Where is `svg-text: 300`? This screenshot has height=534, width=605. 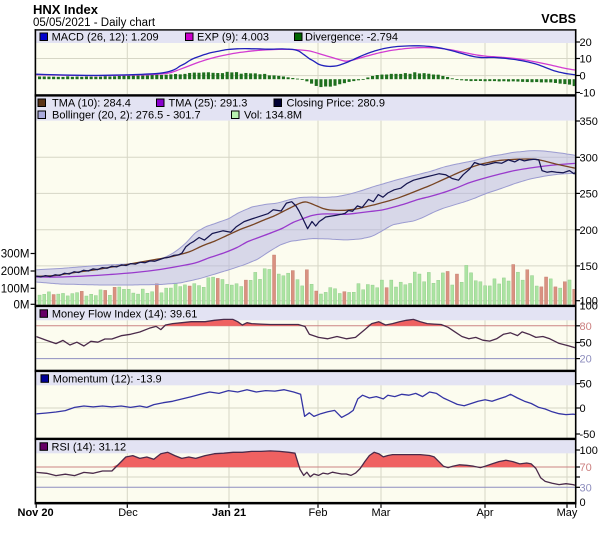 svg-text: 300 is located at coordinates (589, 158).